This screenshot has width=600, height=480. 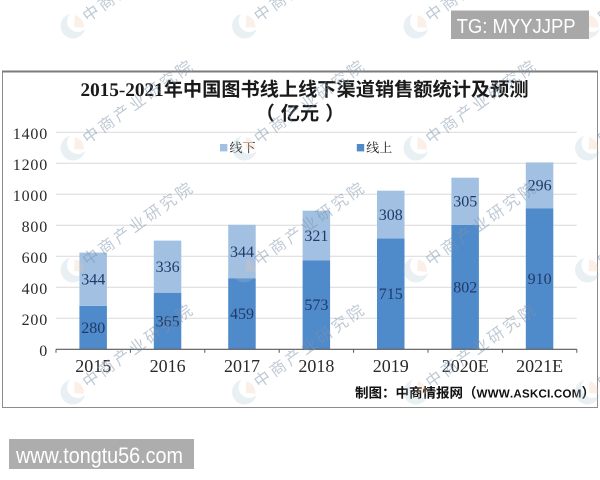 What do you see at coordinates (30, 134) in the screenshot?
I see `svg-text: 1400` at bounding box center [30, 134].